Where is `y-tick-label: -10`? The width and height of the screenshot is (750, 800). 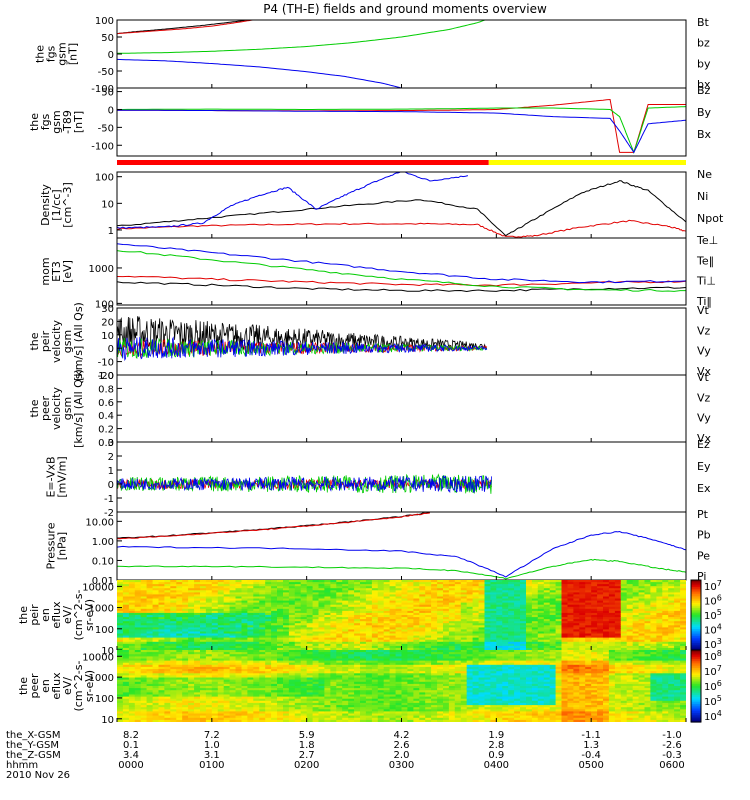
y-tick-label: -10 is located at coordinates (106, 363).